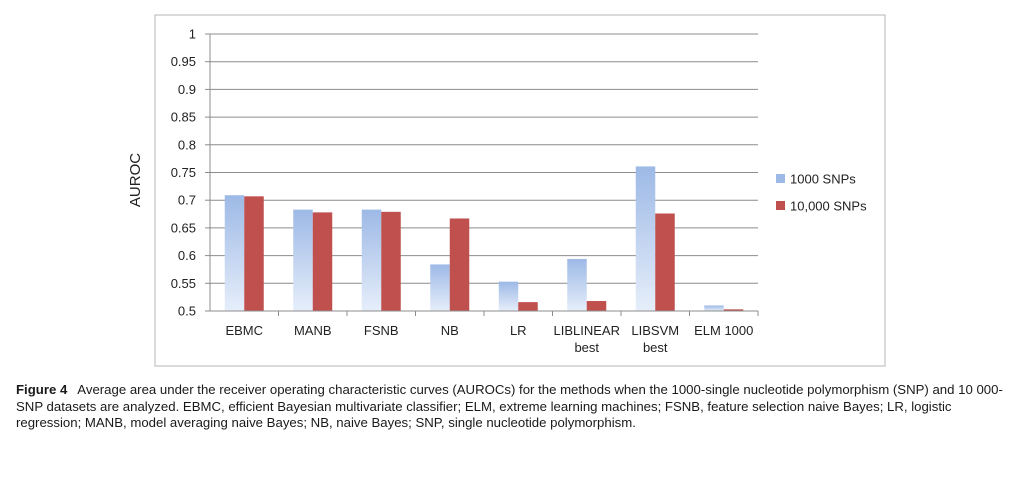  Describe the element at coordinates (821, 193) in the screenshot. I see `legend: 1000 SNPs 10,000 SNPs` at that location.